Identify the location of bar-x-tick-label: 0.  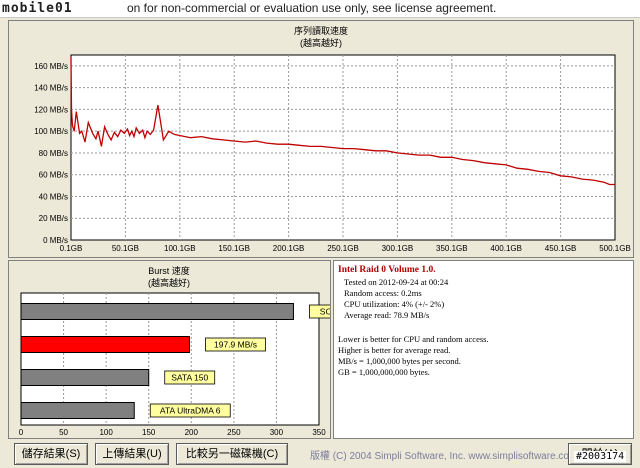
(21, 432).